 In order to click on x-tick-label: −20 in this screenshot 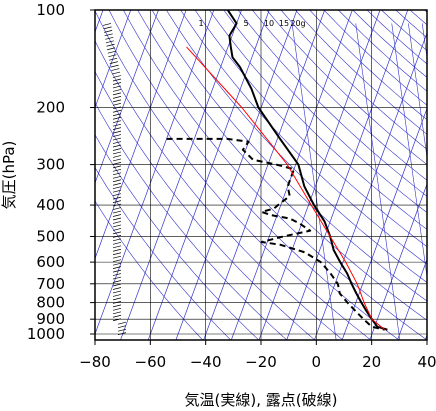, I will do `click(261, 362)`.